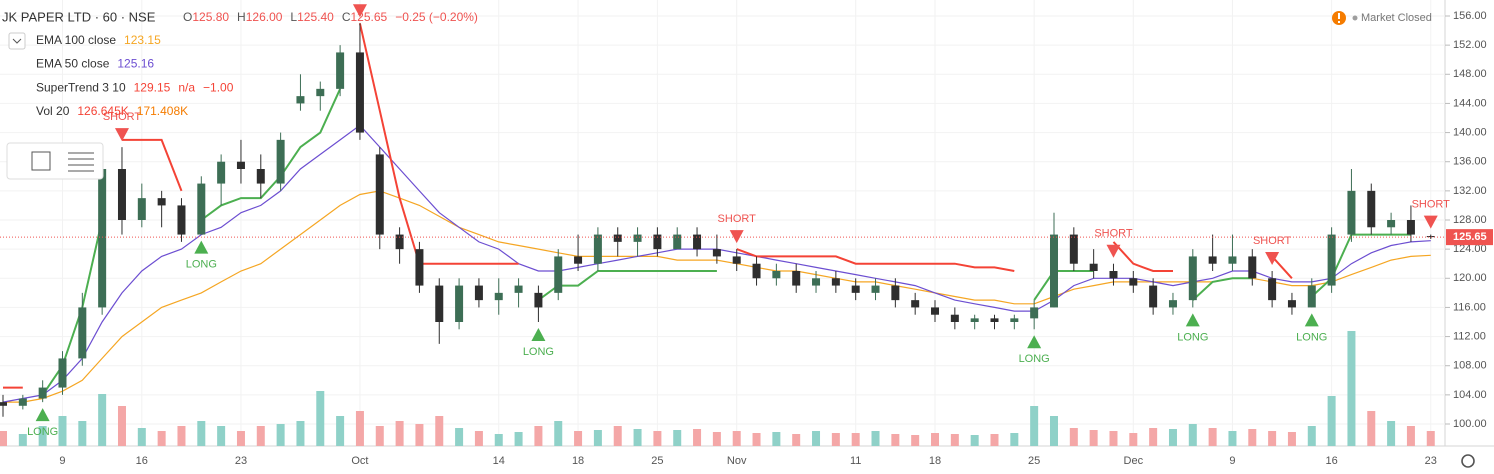  What do you see at coordinates (1355, 18) in the screenshot?
I see `status-dot` at bounding box center [1355, 18].